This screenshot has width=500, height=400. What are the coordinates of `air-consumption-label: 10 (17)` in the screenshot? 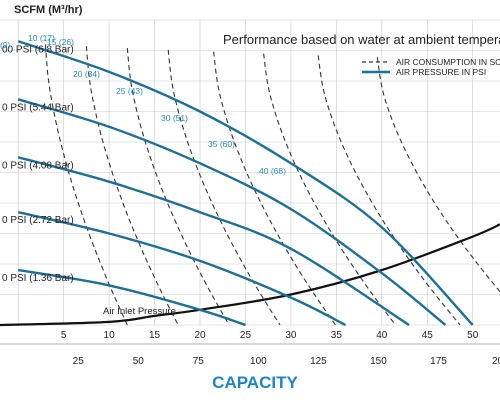 It's located at (41, 38).